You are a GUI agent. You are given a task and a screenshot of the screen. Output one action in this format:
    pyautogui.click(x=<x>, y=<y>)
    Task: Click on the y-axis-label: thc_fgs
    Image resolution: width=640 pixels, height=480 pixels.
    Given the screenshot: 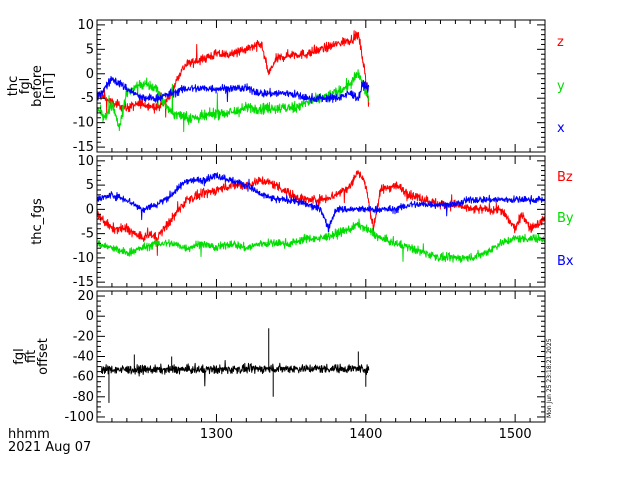 What is the action you would take?
    pyautogui.click(x=37, y=221)
    